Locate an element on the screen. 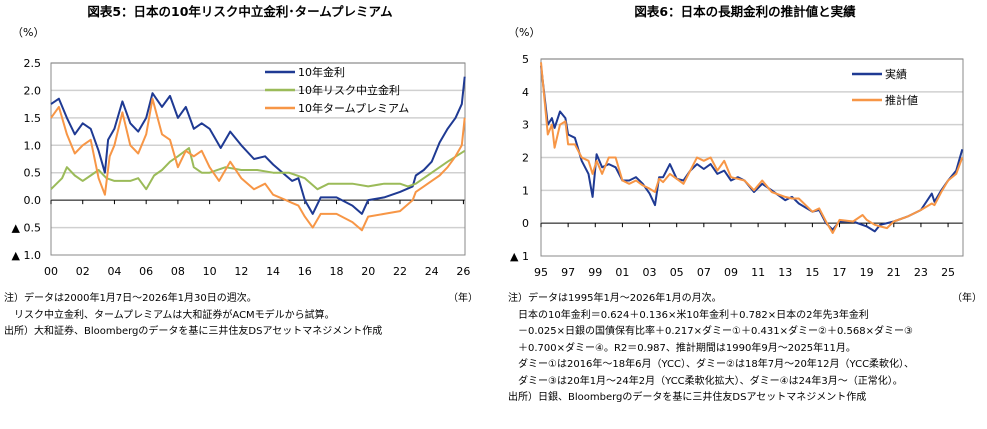 The width and height of the screenshot is (987, 429). x-tick-label: 11 is located at coordinates (758, 272).